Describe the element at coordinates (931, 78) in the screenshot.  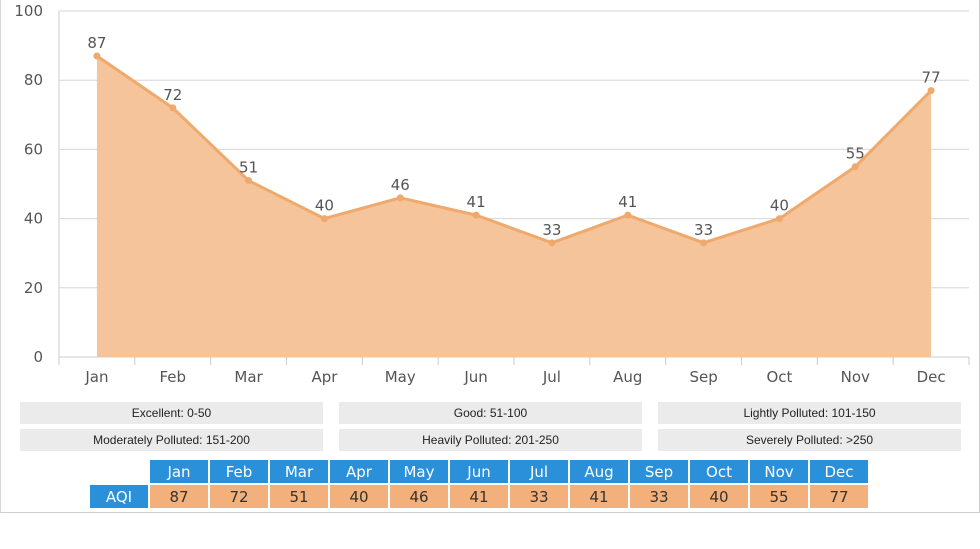
I see `data-label: 77` at that location.